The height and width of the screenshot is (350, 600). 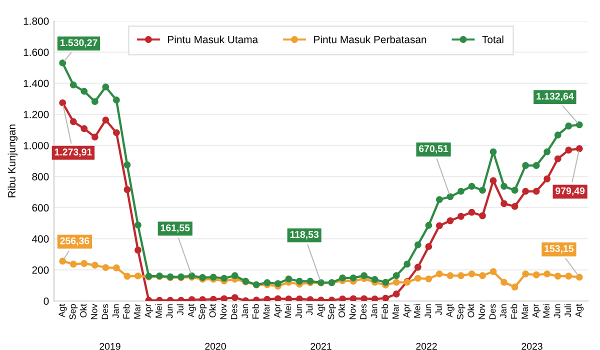 What do you see at coordinates (471, 311) in the screenshot?
I see `x-tick-label: Okt` at bounding box center [471, 311].